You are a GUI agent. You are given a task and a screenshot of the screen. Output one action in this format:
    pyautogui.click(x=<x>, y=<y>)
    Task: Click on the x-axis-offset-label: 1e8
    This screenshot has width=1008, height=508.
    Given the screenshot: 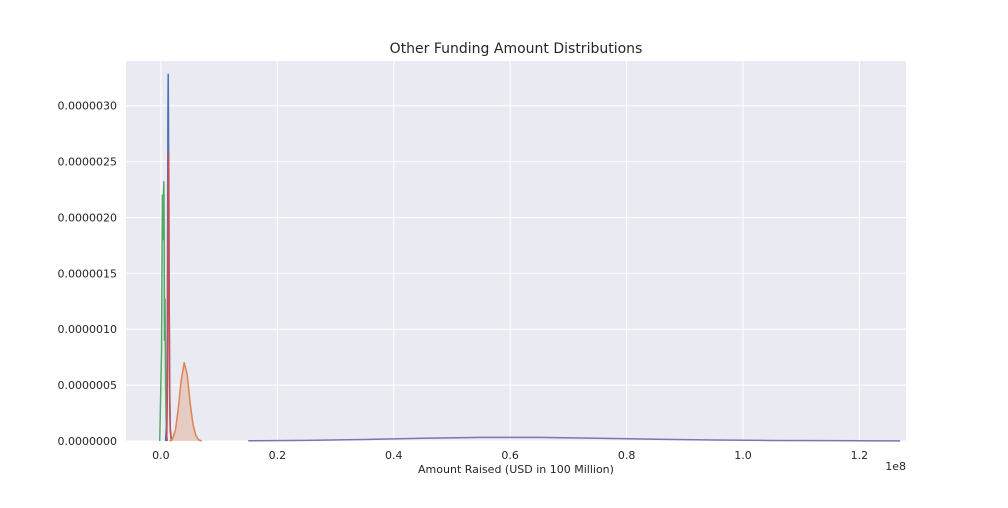 What is the action you would take?
    pyautogui.click(x=895, y=466)
    